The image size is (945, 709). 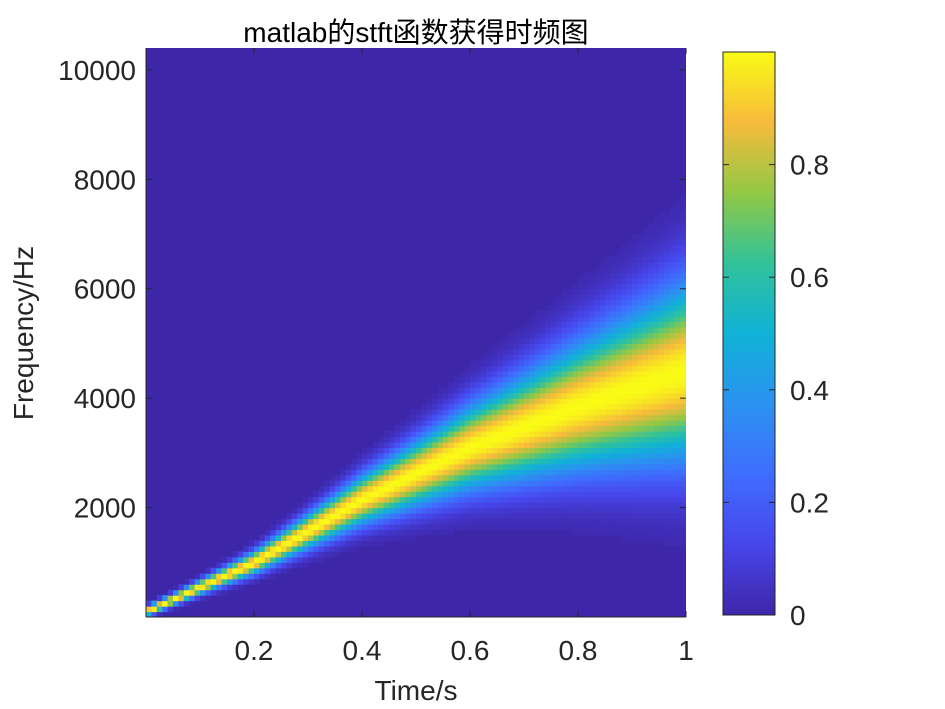 I want to click on x-tick-label: 0.6, so click(x=470, y=650).